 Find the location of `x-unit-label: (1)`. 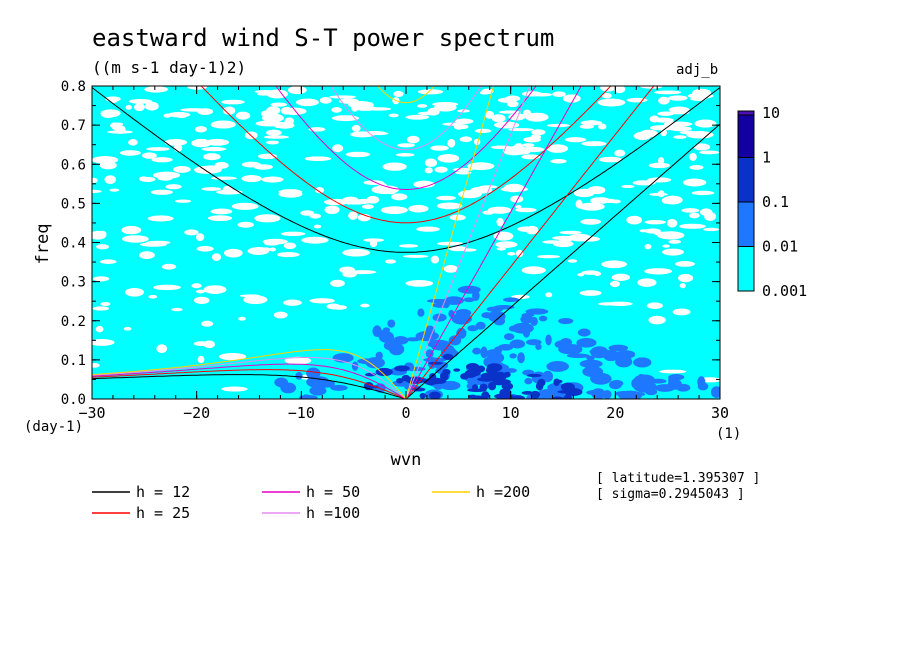

x-unit-label: (1) is located at coordinates (728, 434).